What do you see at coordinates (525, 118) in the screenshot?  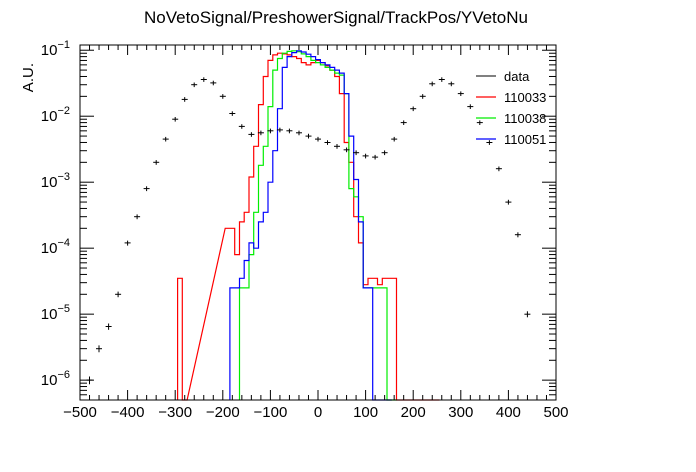 I see `legend-label: 110038` at bounding box center [525, 118].